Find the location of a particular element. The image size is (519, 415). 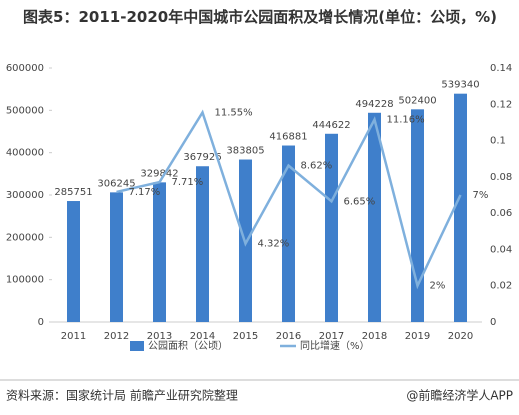

y-tick-label: 100000 is located at coordinates (25, 280).